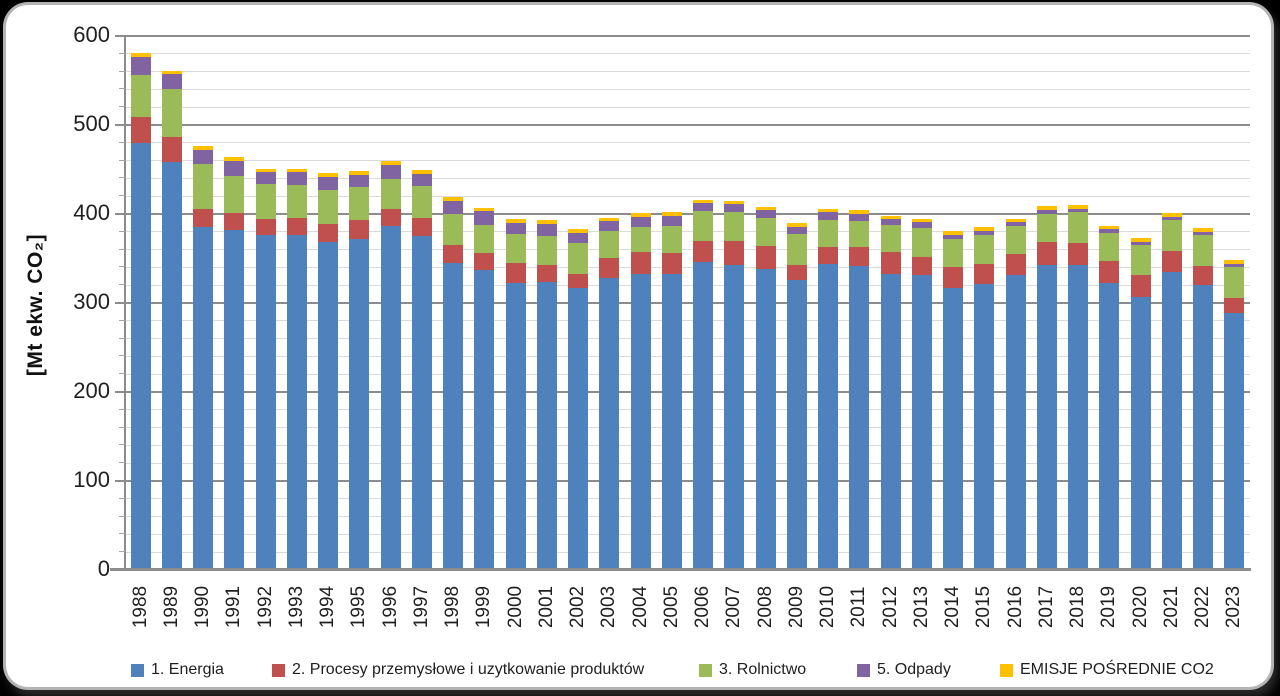  Describe the element at coordinates (796, 607) in the screenshot. I see `x-label-2009: 2009` at that location.